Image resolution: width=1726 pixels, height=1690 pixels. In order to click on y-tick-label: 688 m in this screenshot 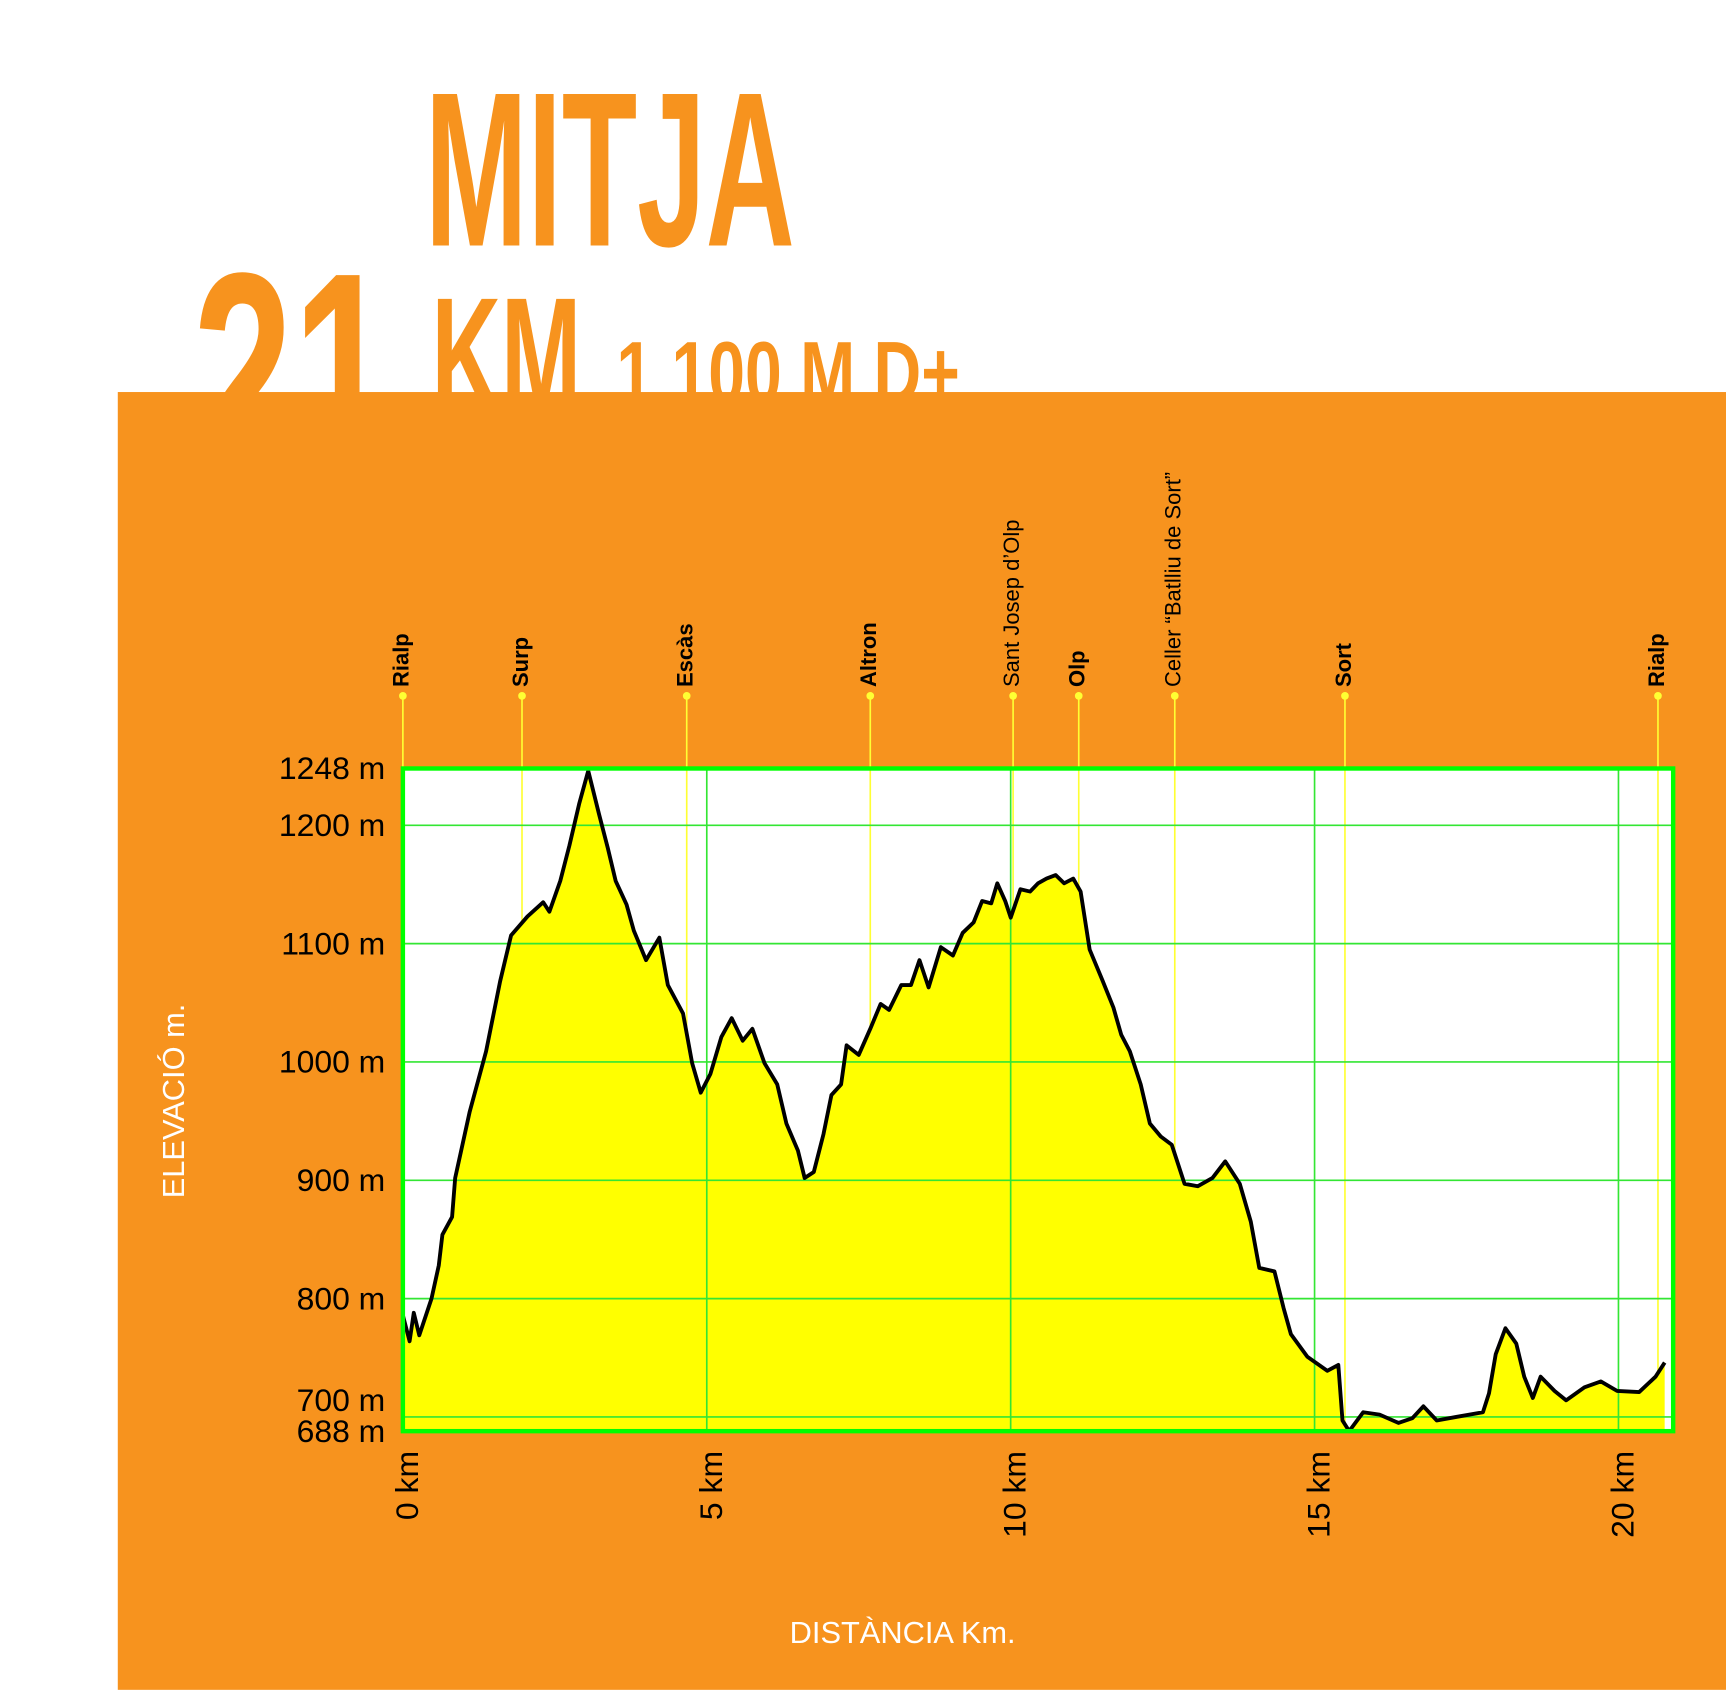, I will do `click(341, 1431)`.